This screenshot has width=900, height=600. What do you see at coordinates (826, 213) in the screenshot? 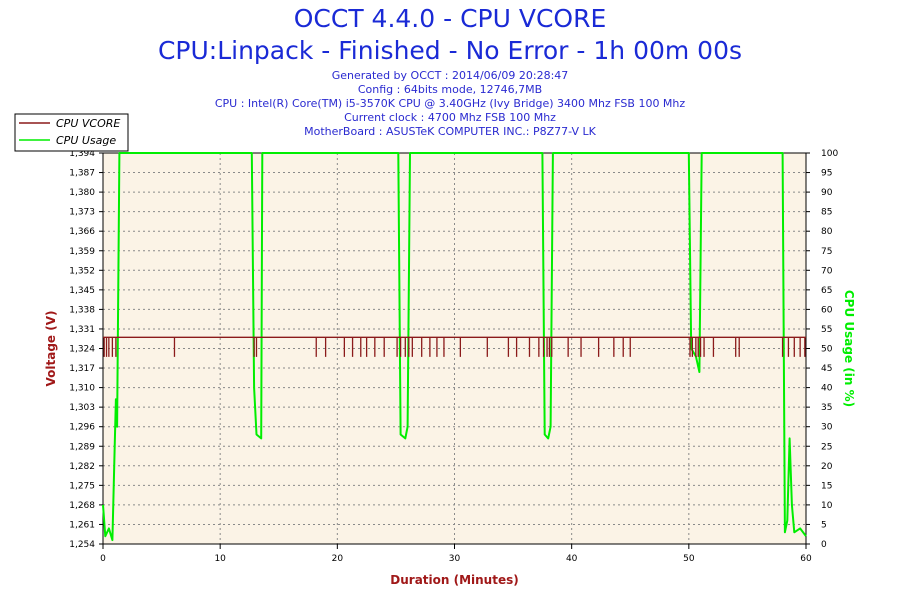
I see `y-right-tick-label: 85` at bounding box center [826, 213].